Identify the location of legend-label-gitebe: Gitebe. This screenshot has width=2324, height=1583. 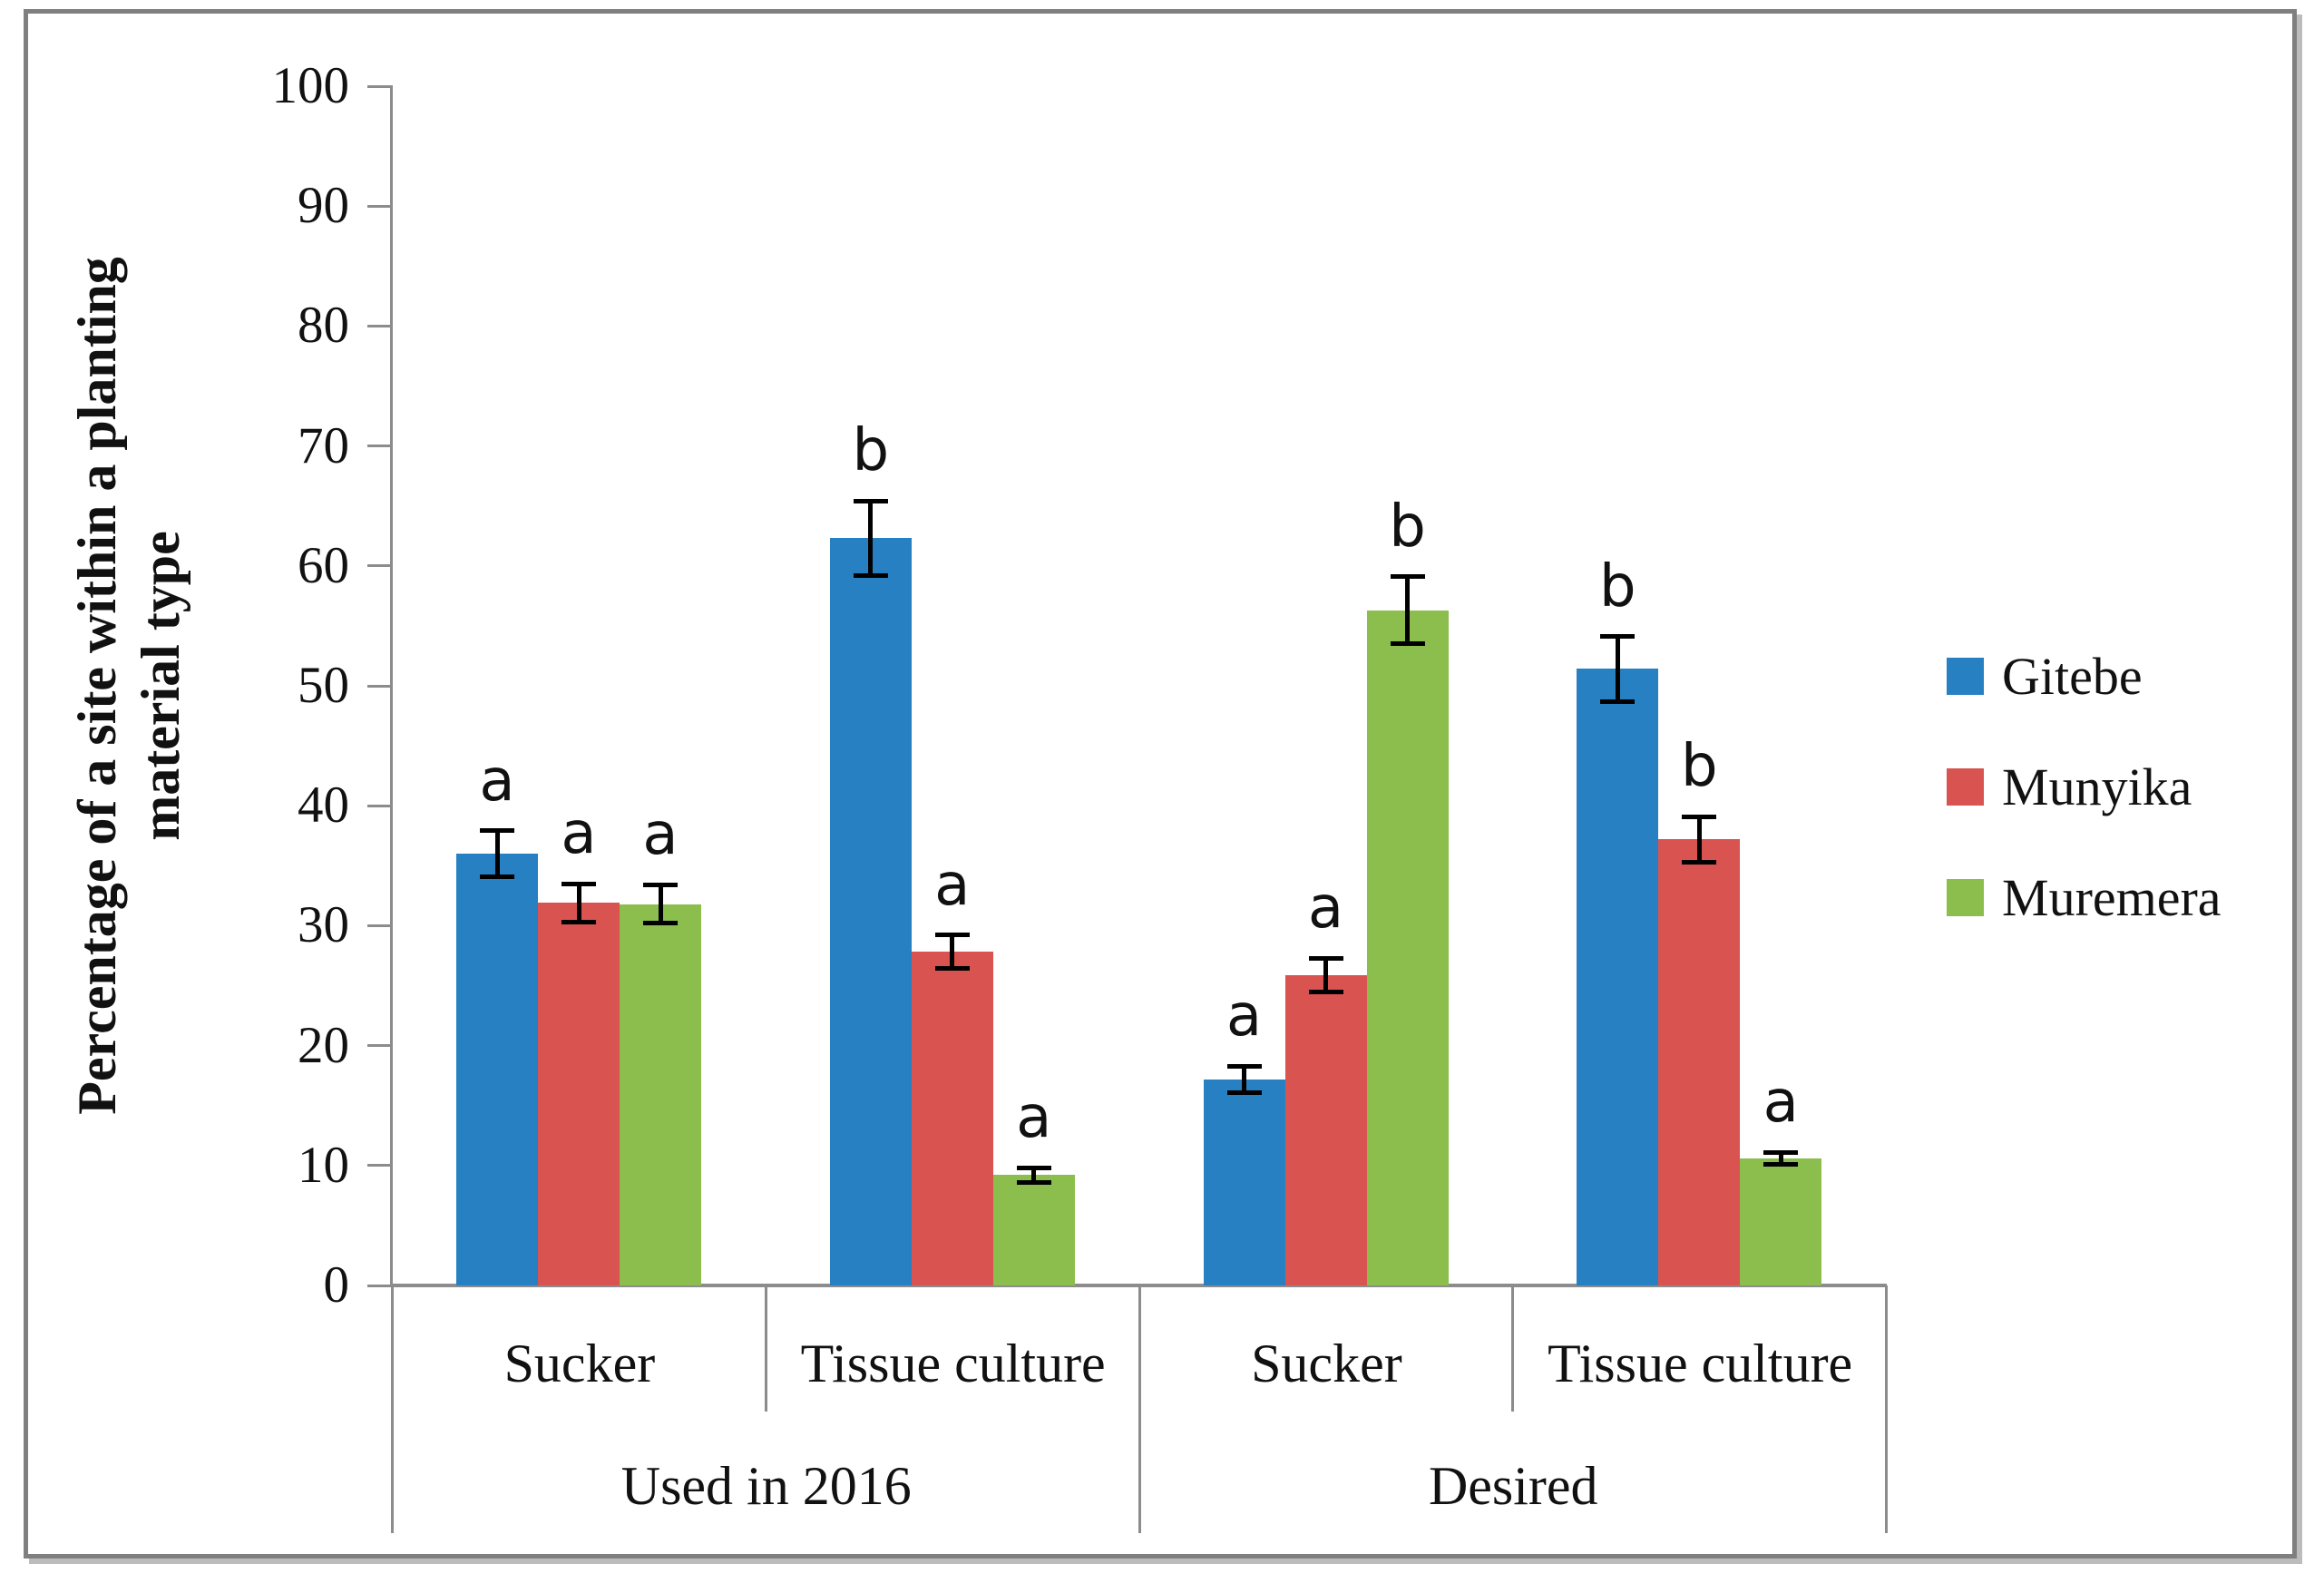
(2072, 676).